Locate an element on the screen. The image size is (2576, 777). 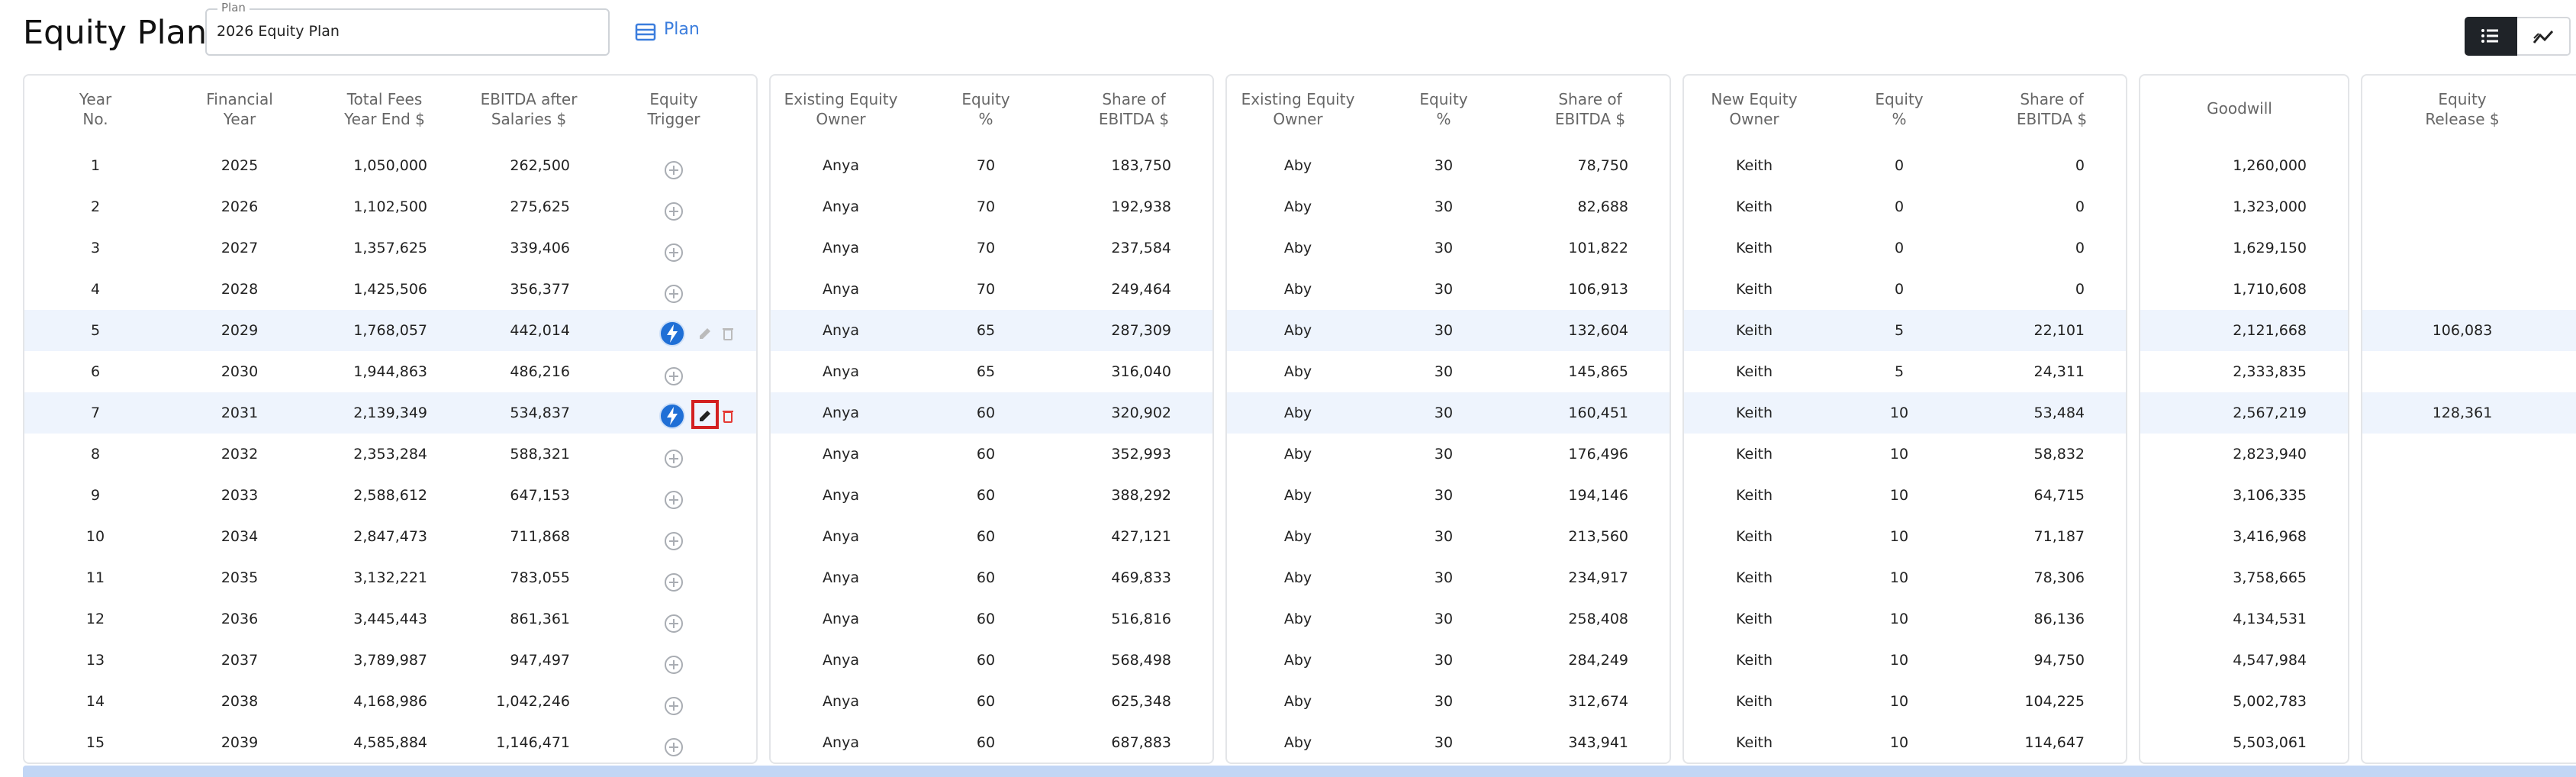
table-cell: 486,216 is located at coordinates (540, 371).